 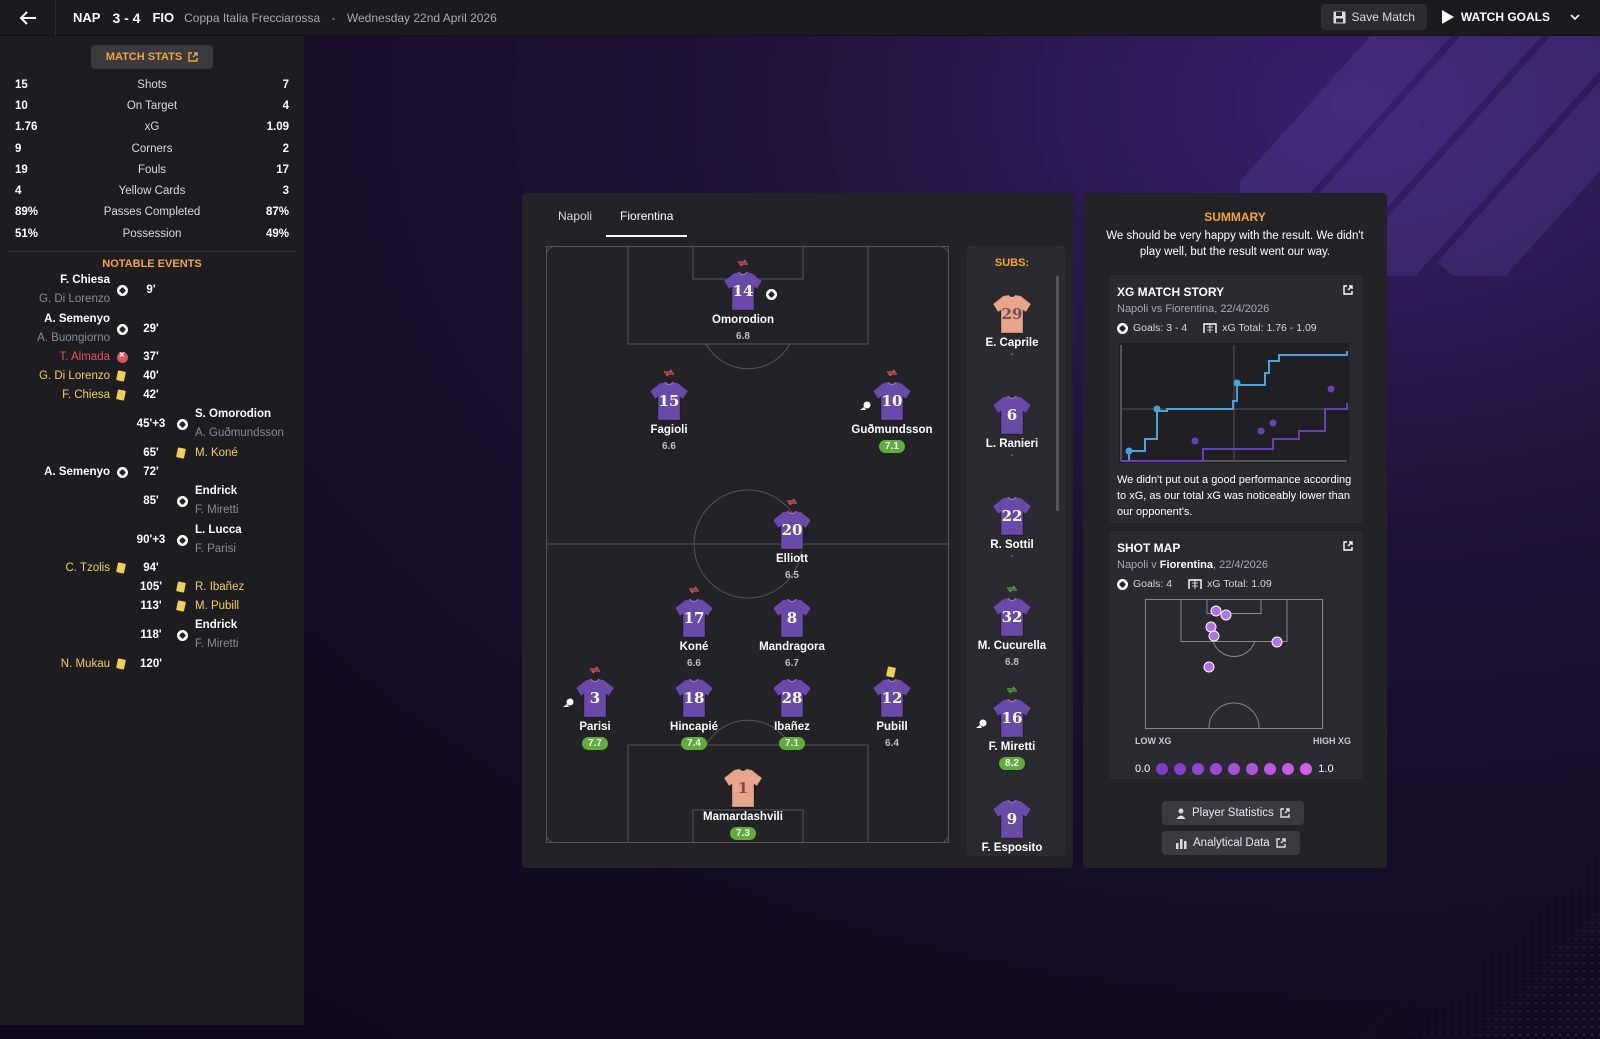 I want to click on shirt-number: 16, so click(x=1012, y=718).